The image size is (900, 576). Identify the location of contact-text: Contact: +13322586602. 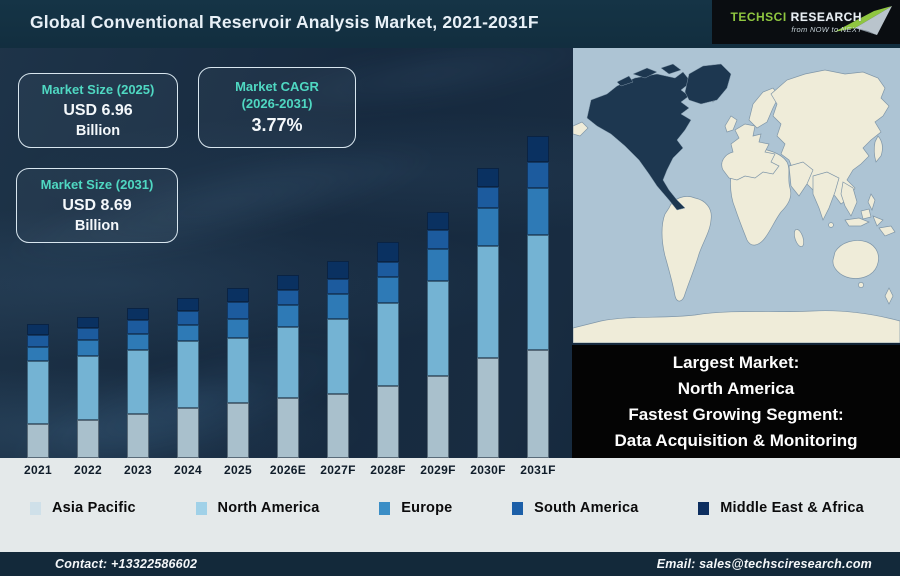
(126, 564).